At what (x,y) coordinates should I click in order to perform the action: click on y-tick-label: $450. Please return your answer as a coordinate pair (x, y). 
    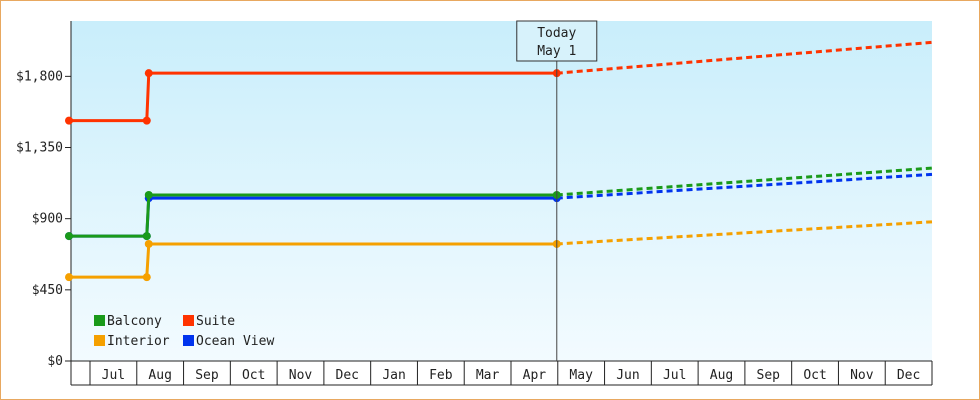
    Looking at the image, I should click on (47, 290).